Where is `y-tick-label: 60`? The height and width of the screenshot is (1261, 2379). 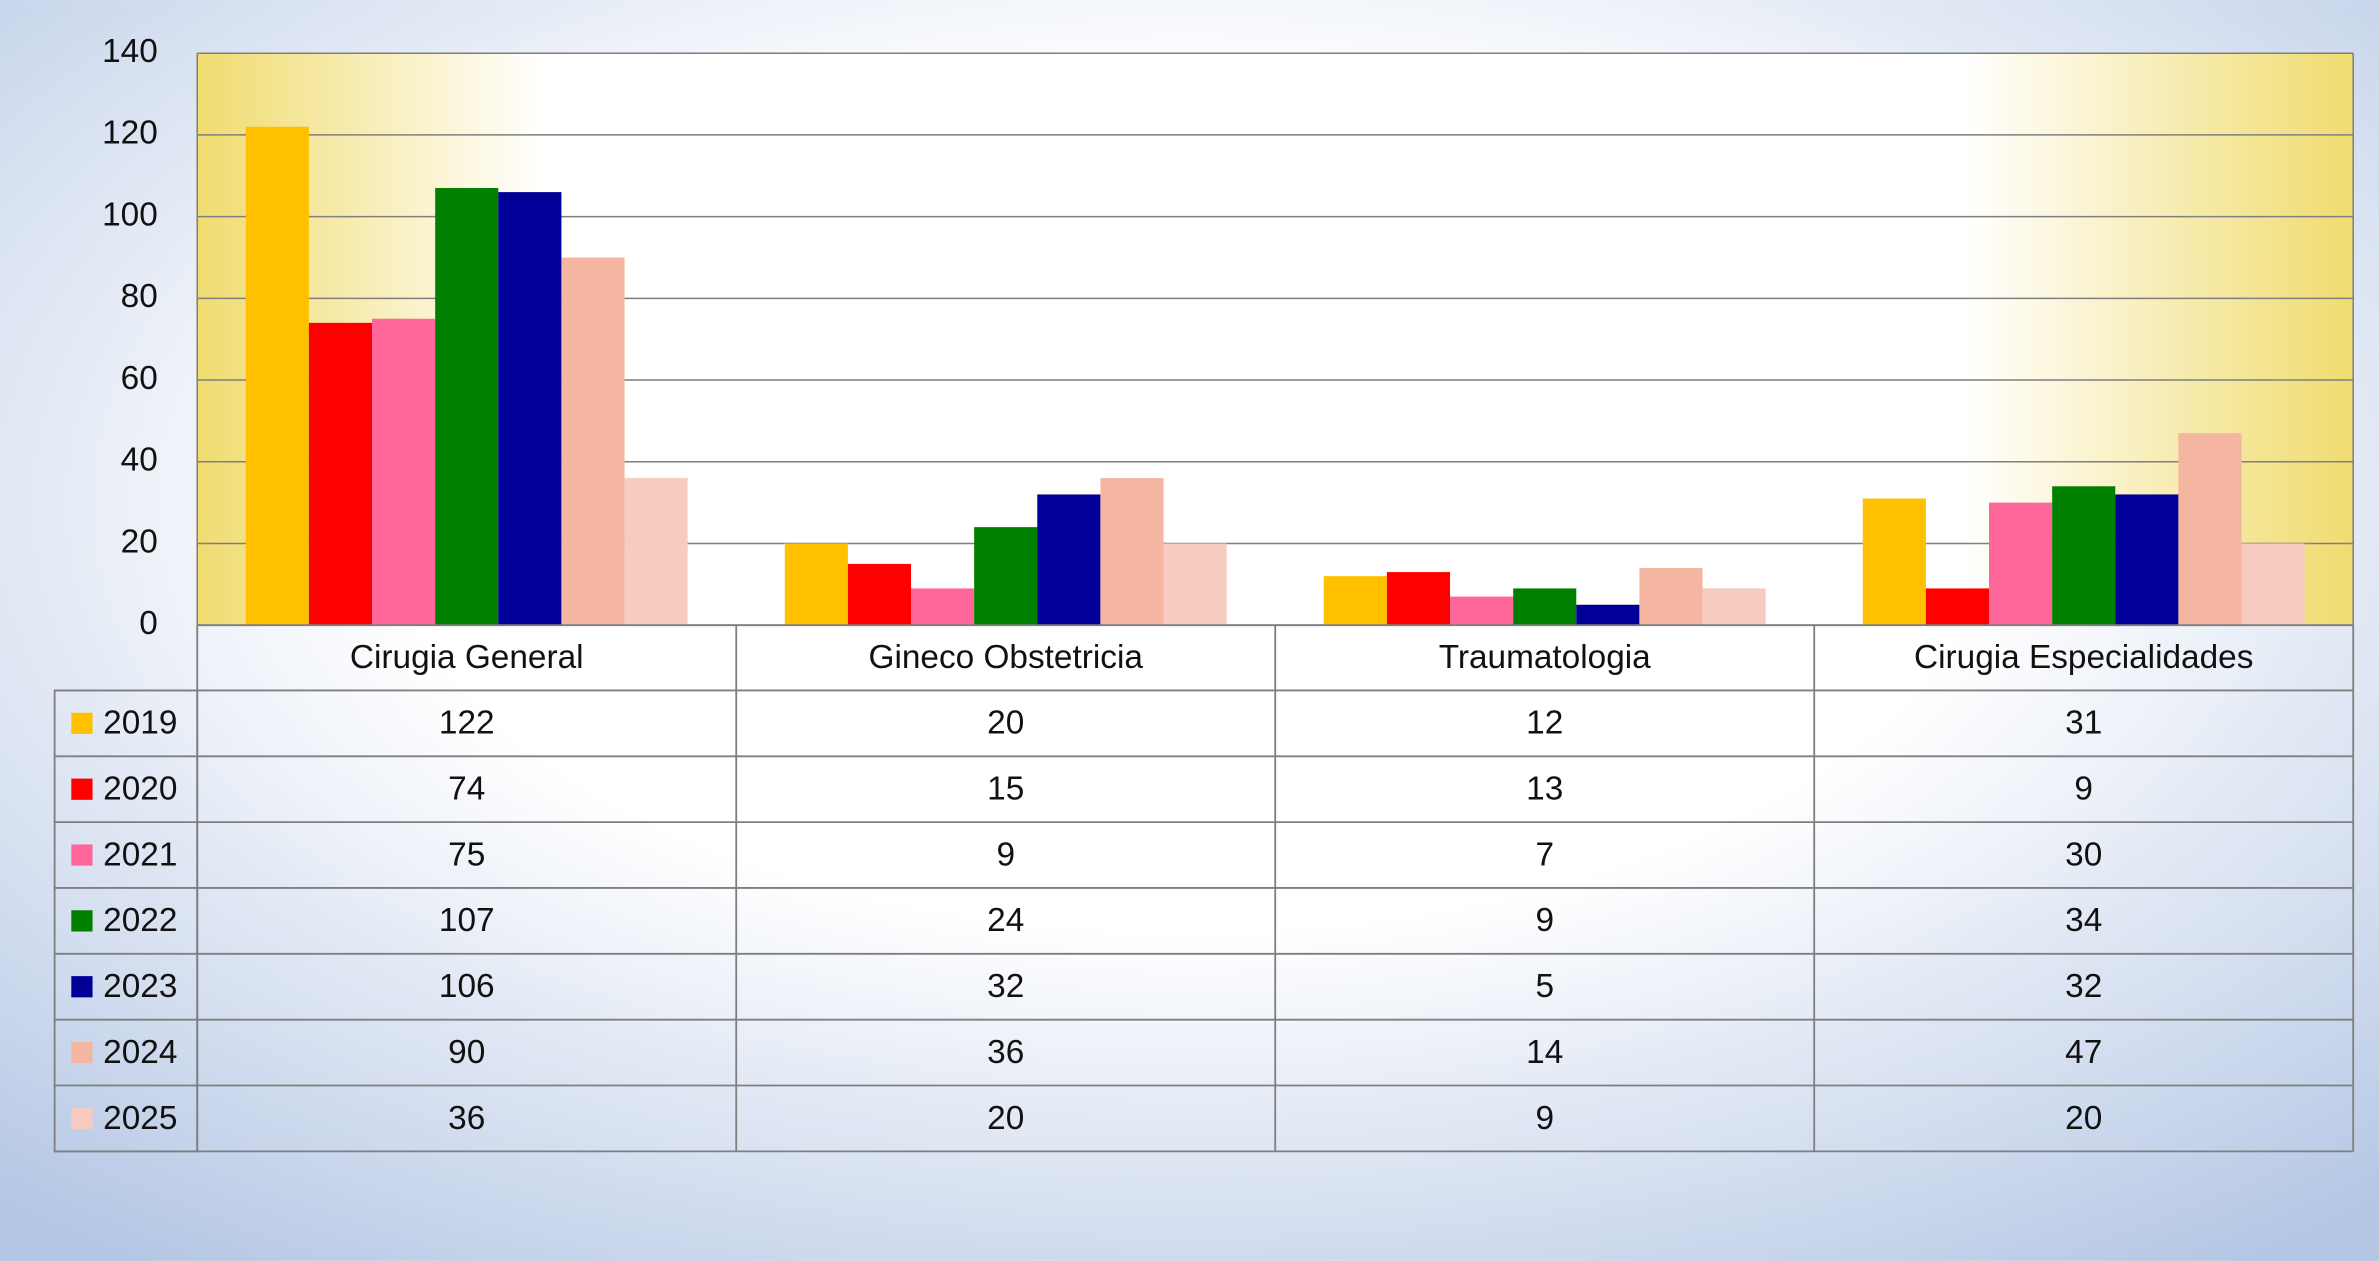
y-tick-label: 60 is located at coordinates (139, 378).